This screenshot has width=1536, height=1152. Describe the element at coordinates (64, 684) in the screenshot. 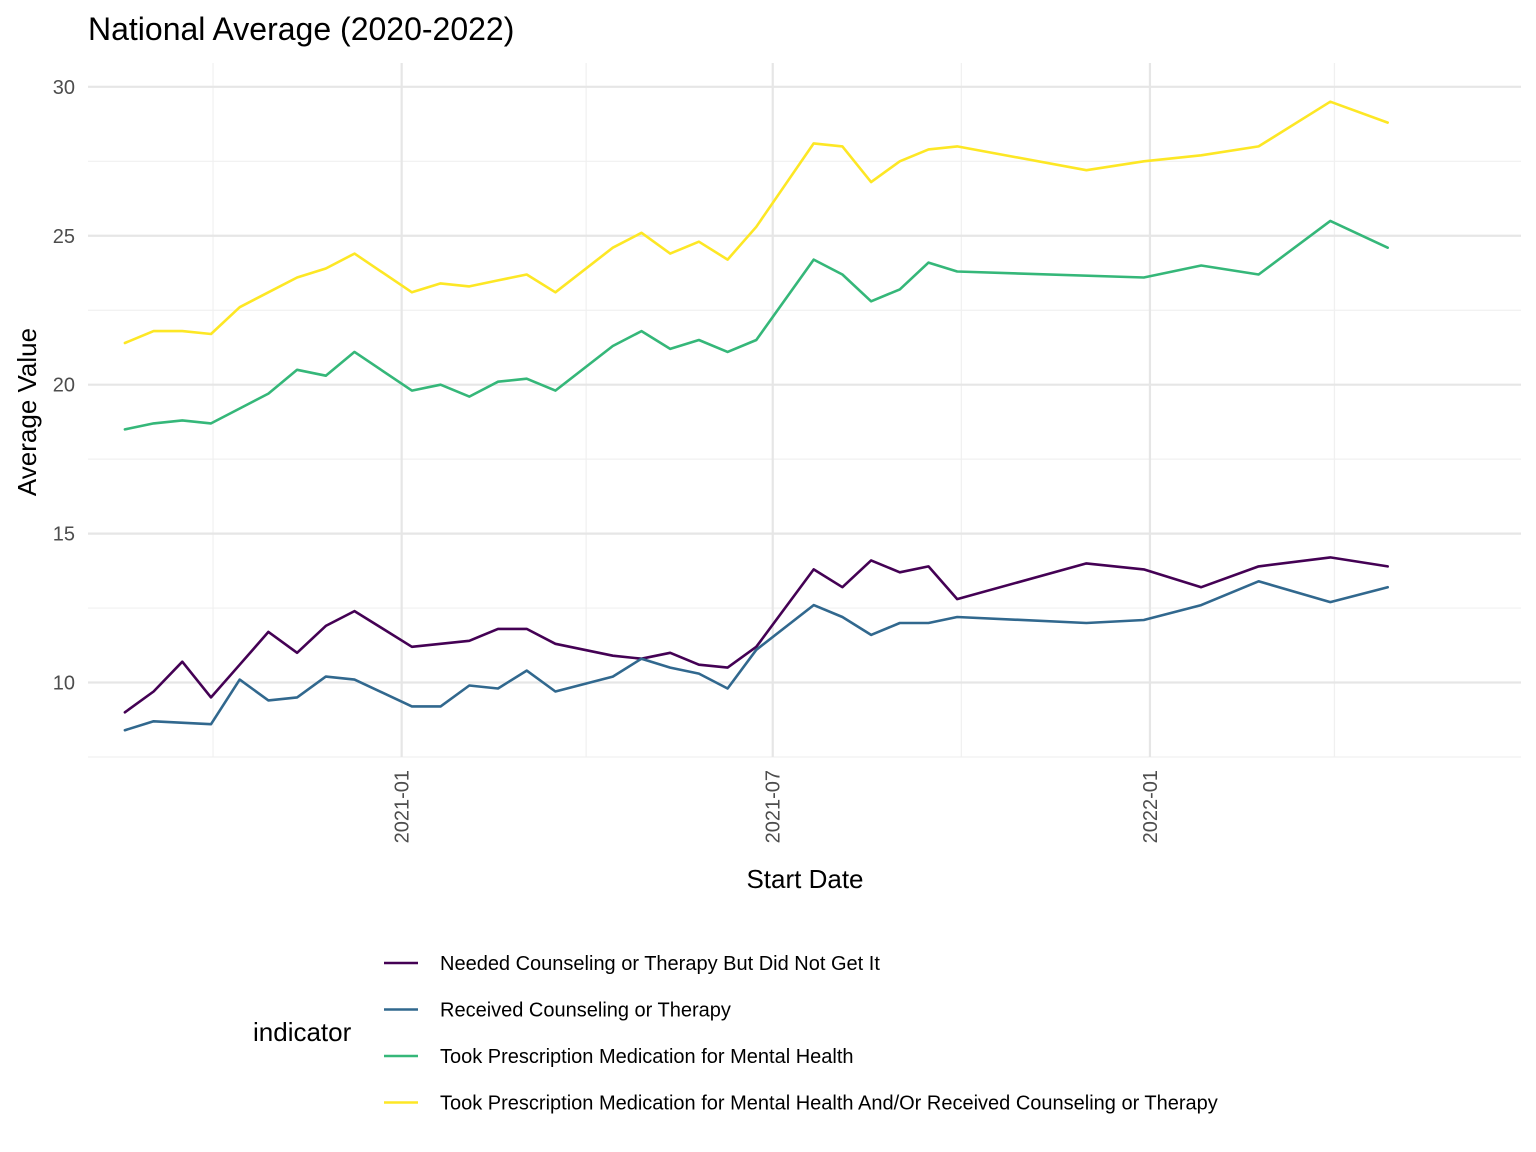

I see `y-tick-label: 10` at that location.